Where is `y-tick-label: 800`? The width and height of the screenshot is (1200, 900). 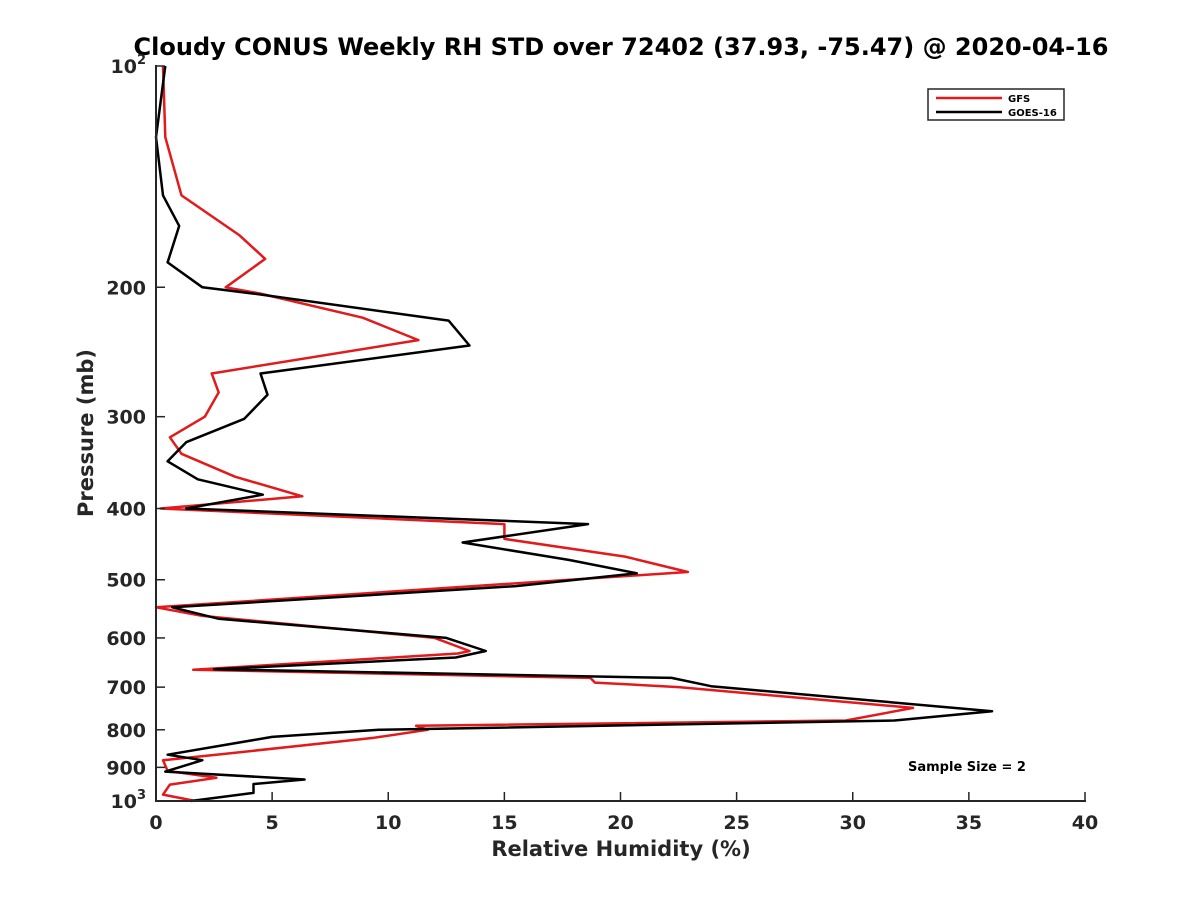
y-tick-label: 800 is located at coordinates (126, 731).